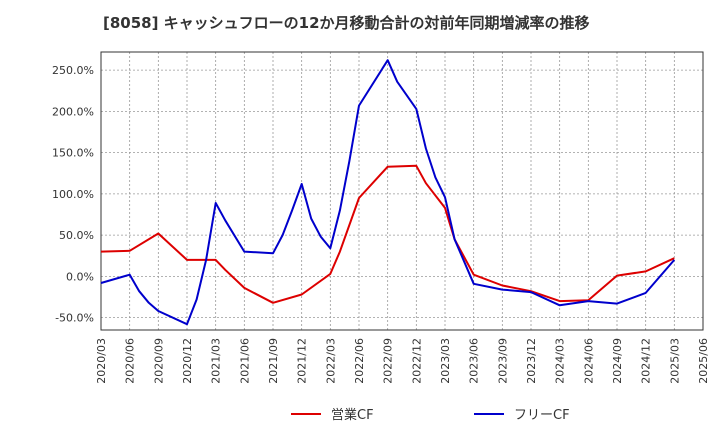 The height and width of the screenshot is (440, 720). What do you see at coordinates (273, 361) in the screenshot?
I see `x-tick-label: 2021/09` at bounding box center [273, 361].